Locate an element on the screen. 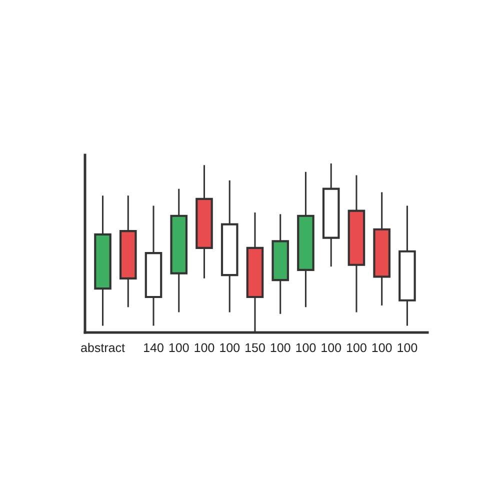  x-tick-label: abstract is located at coordinates (103, 347).